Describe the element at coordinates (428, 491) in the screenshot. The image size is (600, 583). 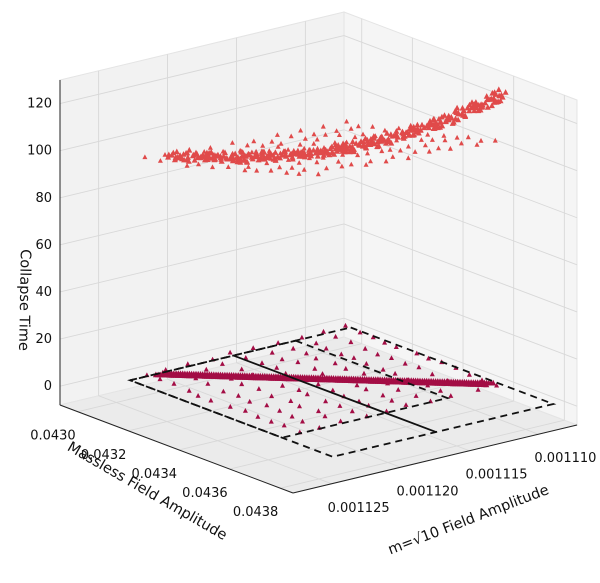
I see `y-tick-label: 0.001120` at that location.